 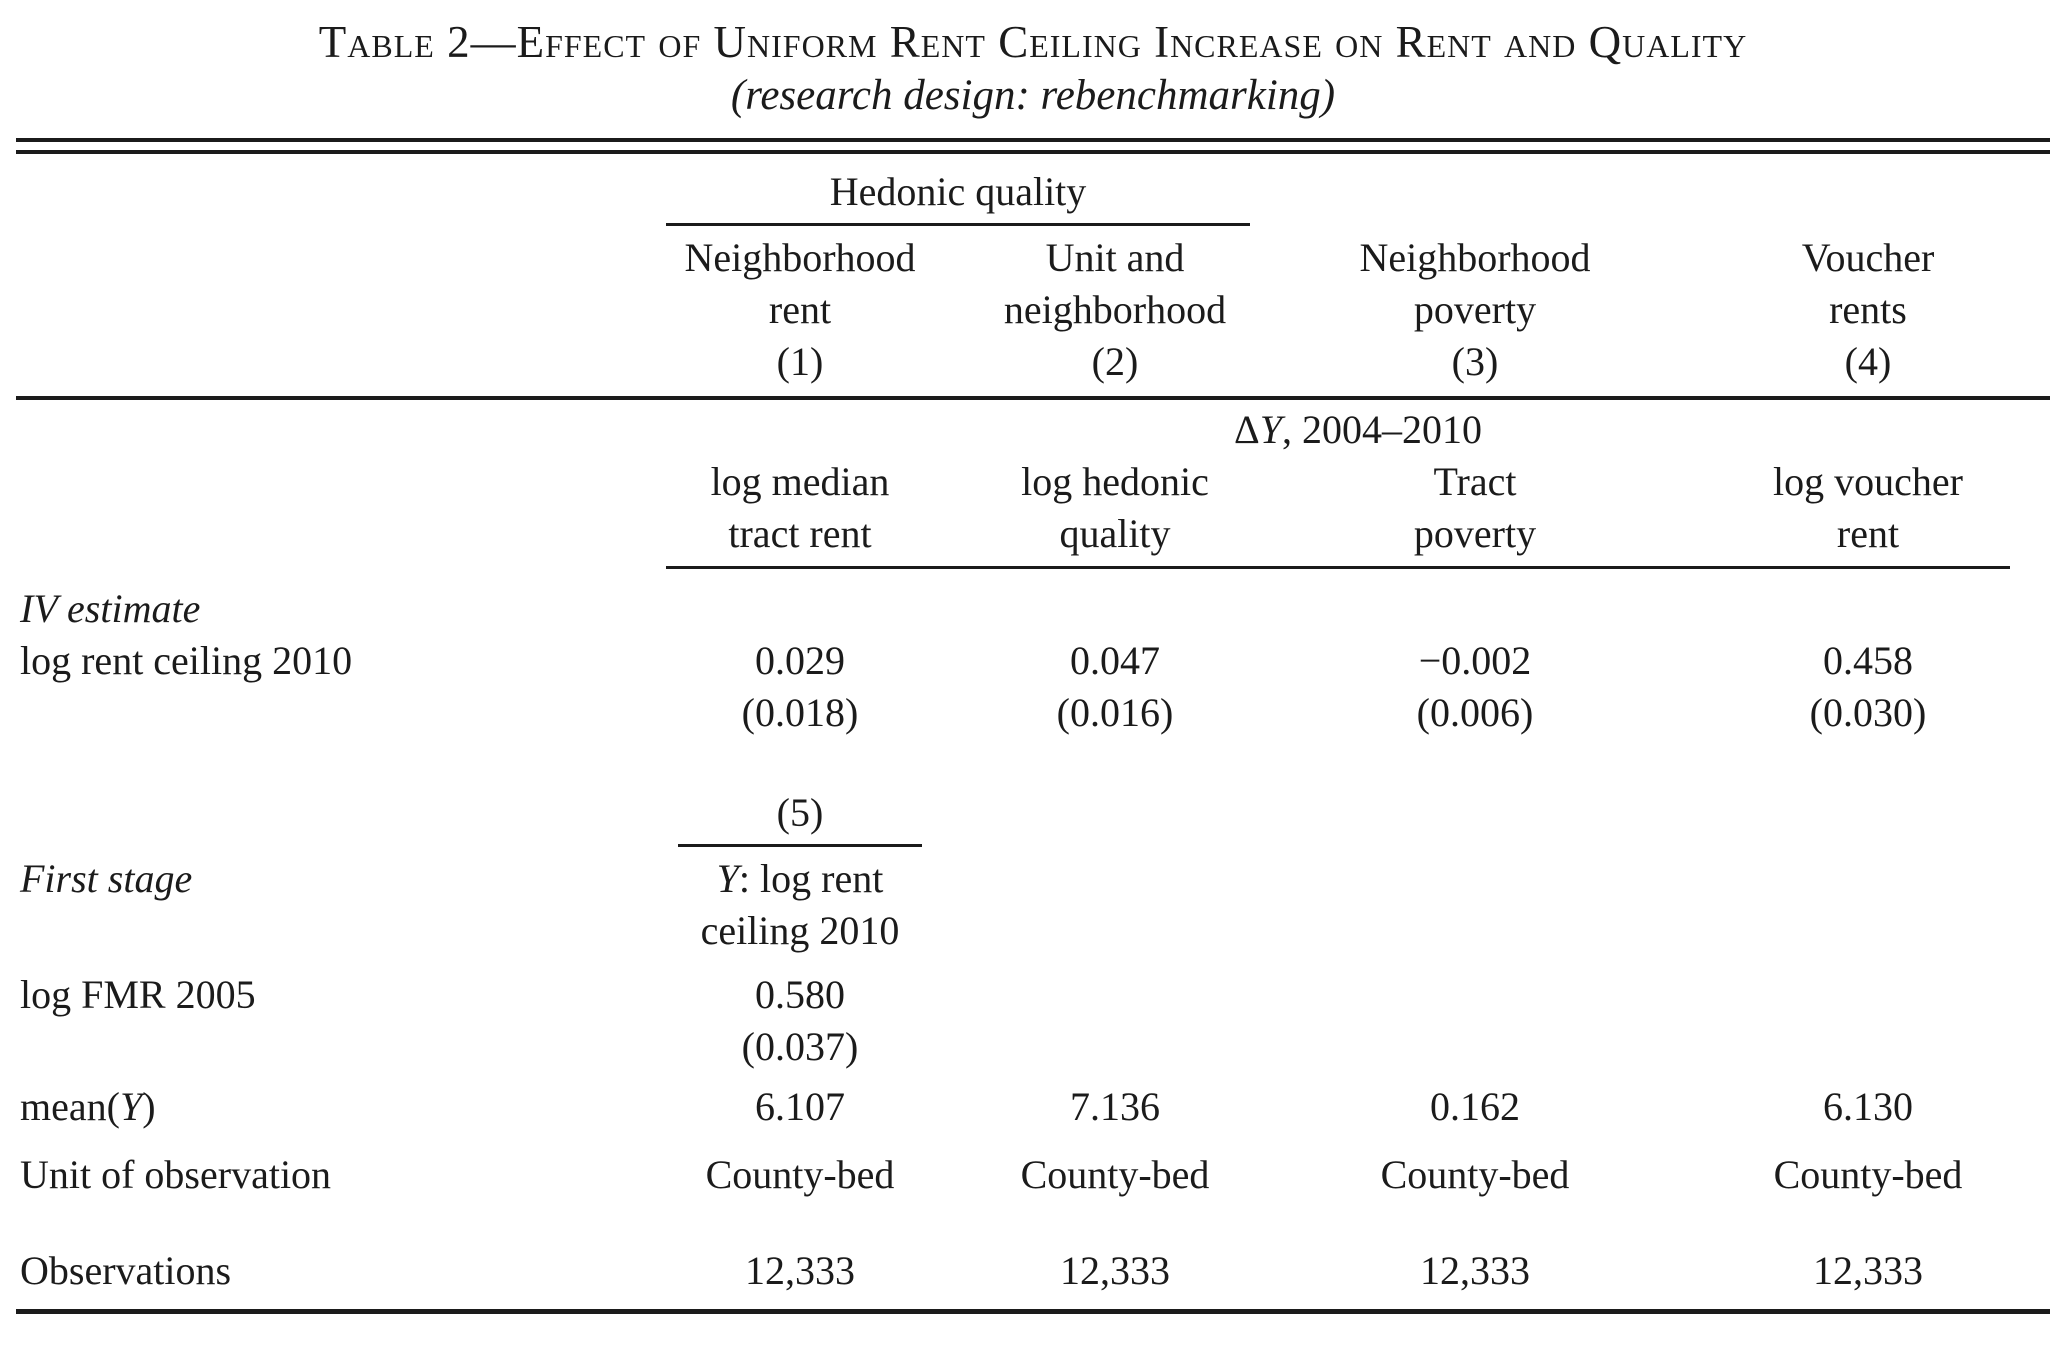 What do you see at coordinates (110, 608) in the screenshot?
I see `iv-section-label: IV estimate` at bounding box center [110, 608].